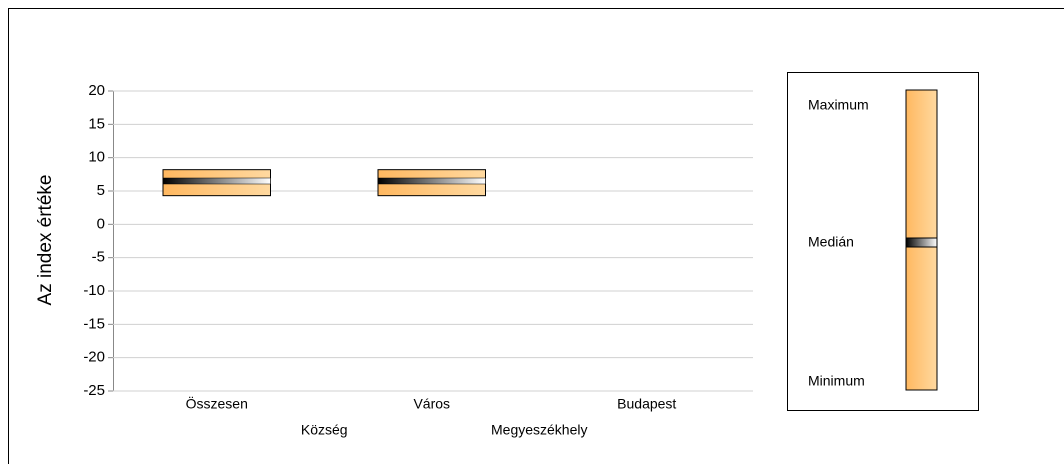 The image size is (1064, 469). Describe the element at coordinates (217, 403) in the screenshot. I see `x-tick-label: Összesen` at that location.